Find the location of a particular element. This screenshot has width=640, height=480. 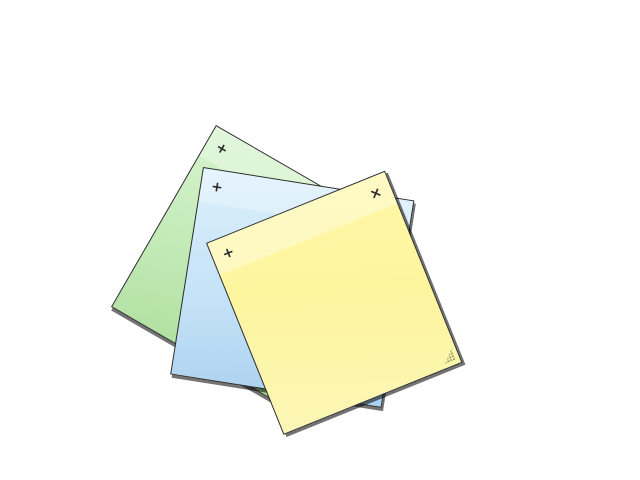

add-note-button: + is located at coordinates (217, 187).